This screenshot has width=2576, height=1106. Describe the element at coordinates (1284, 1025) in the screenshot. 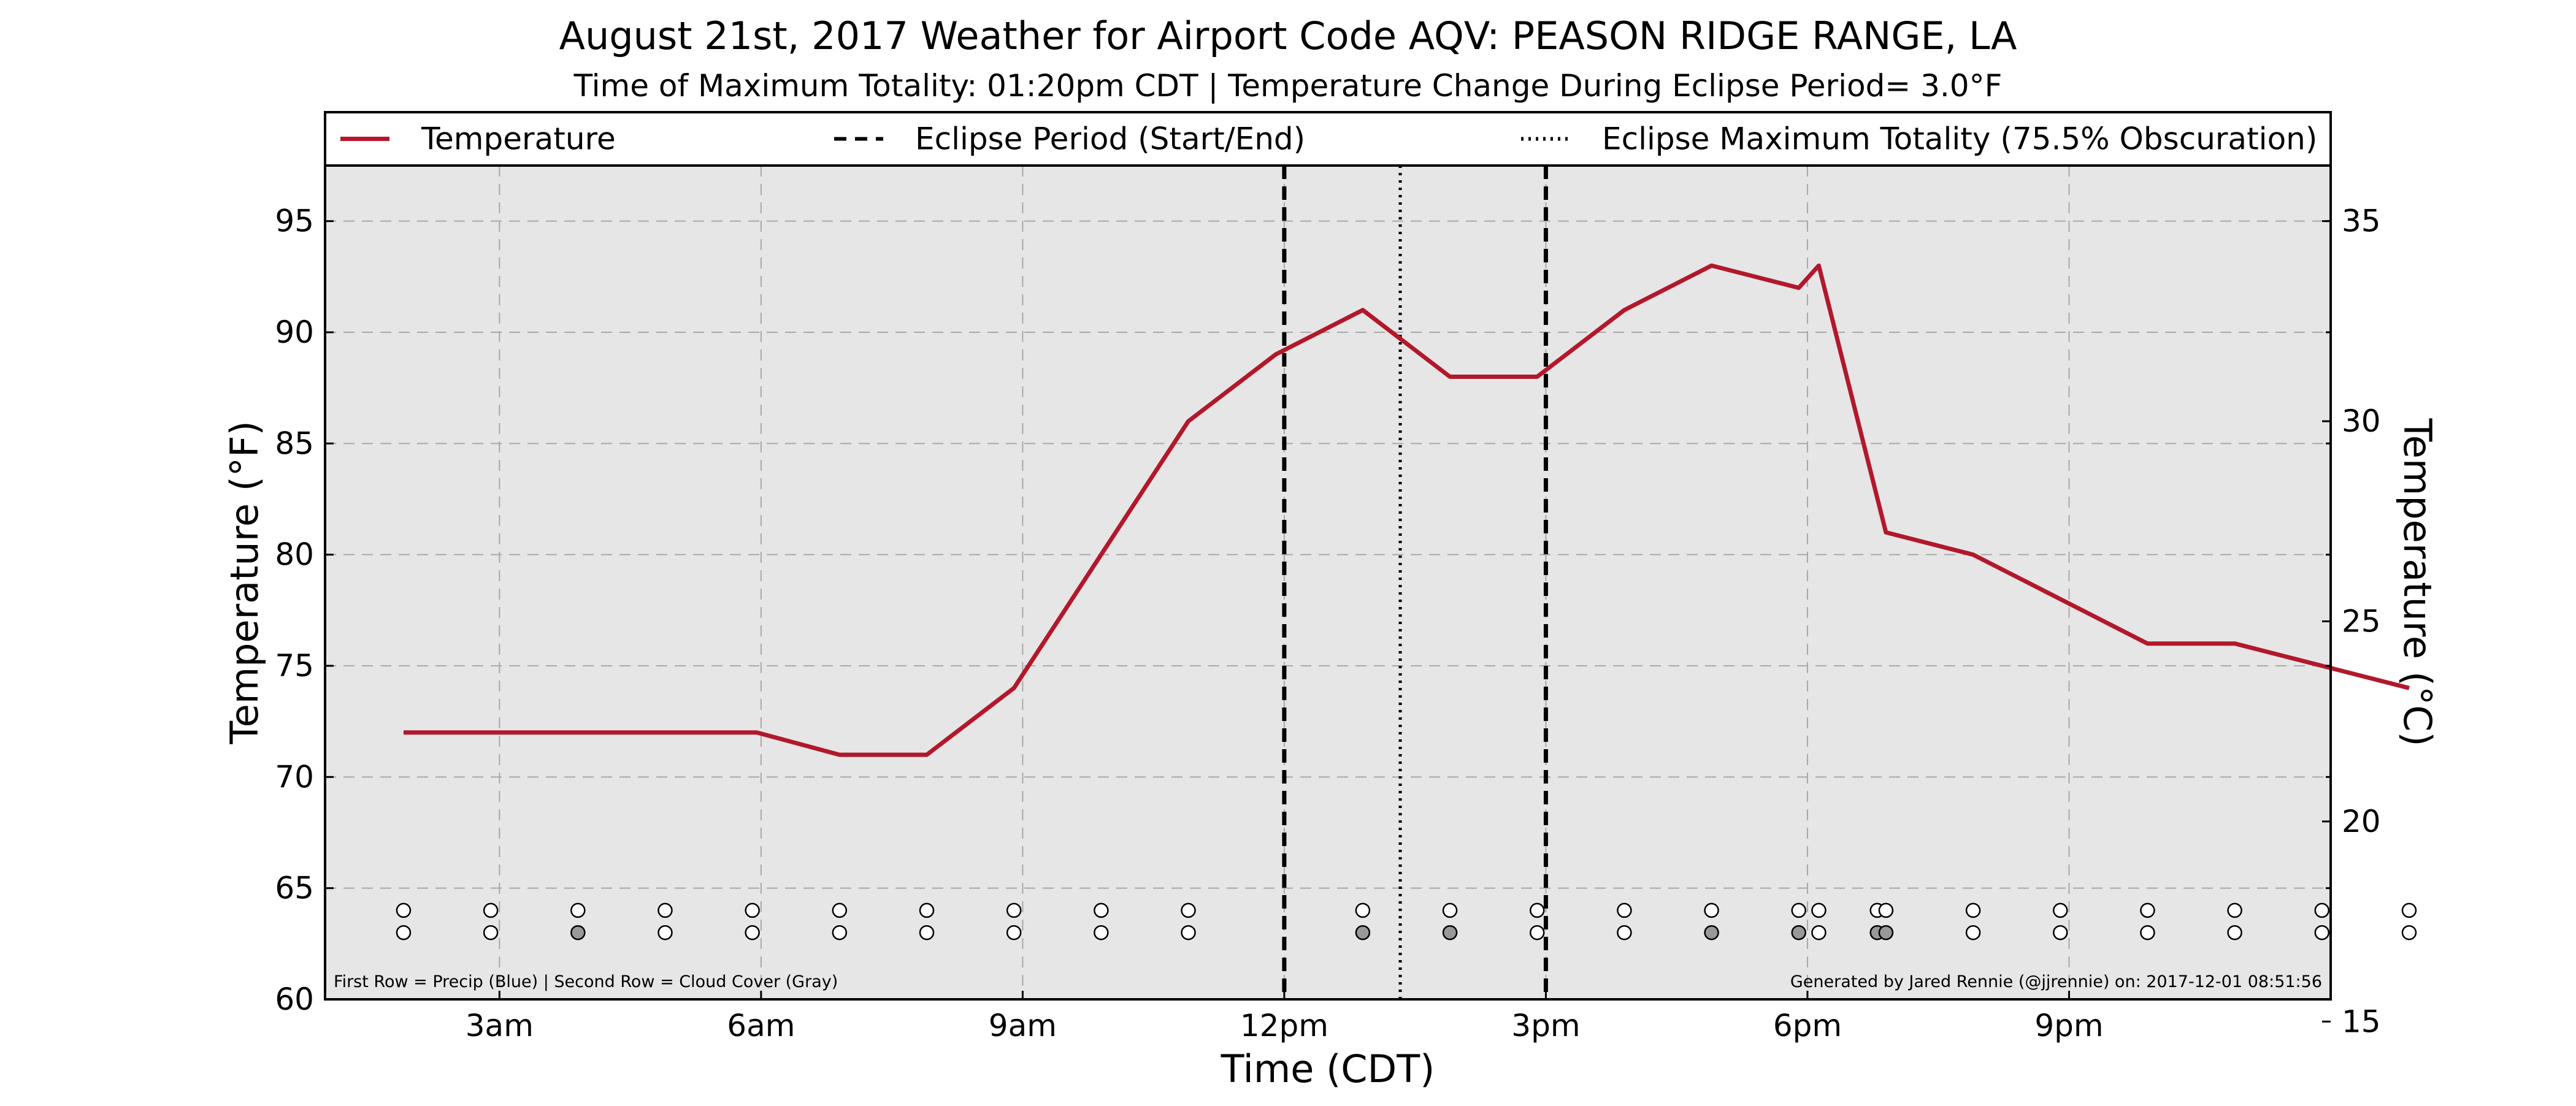

I see `x-tick-label: 12pm` at that location.